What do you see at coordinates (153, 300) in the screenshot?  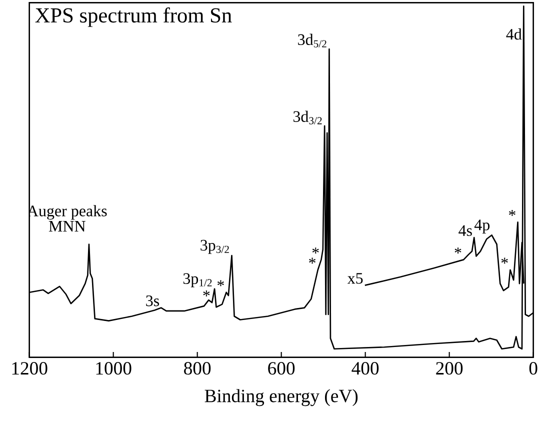 I see `annotation: 3s` at bounding box center [153, 300].